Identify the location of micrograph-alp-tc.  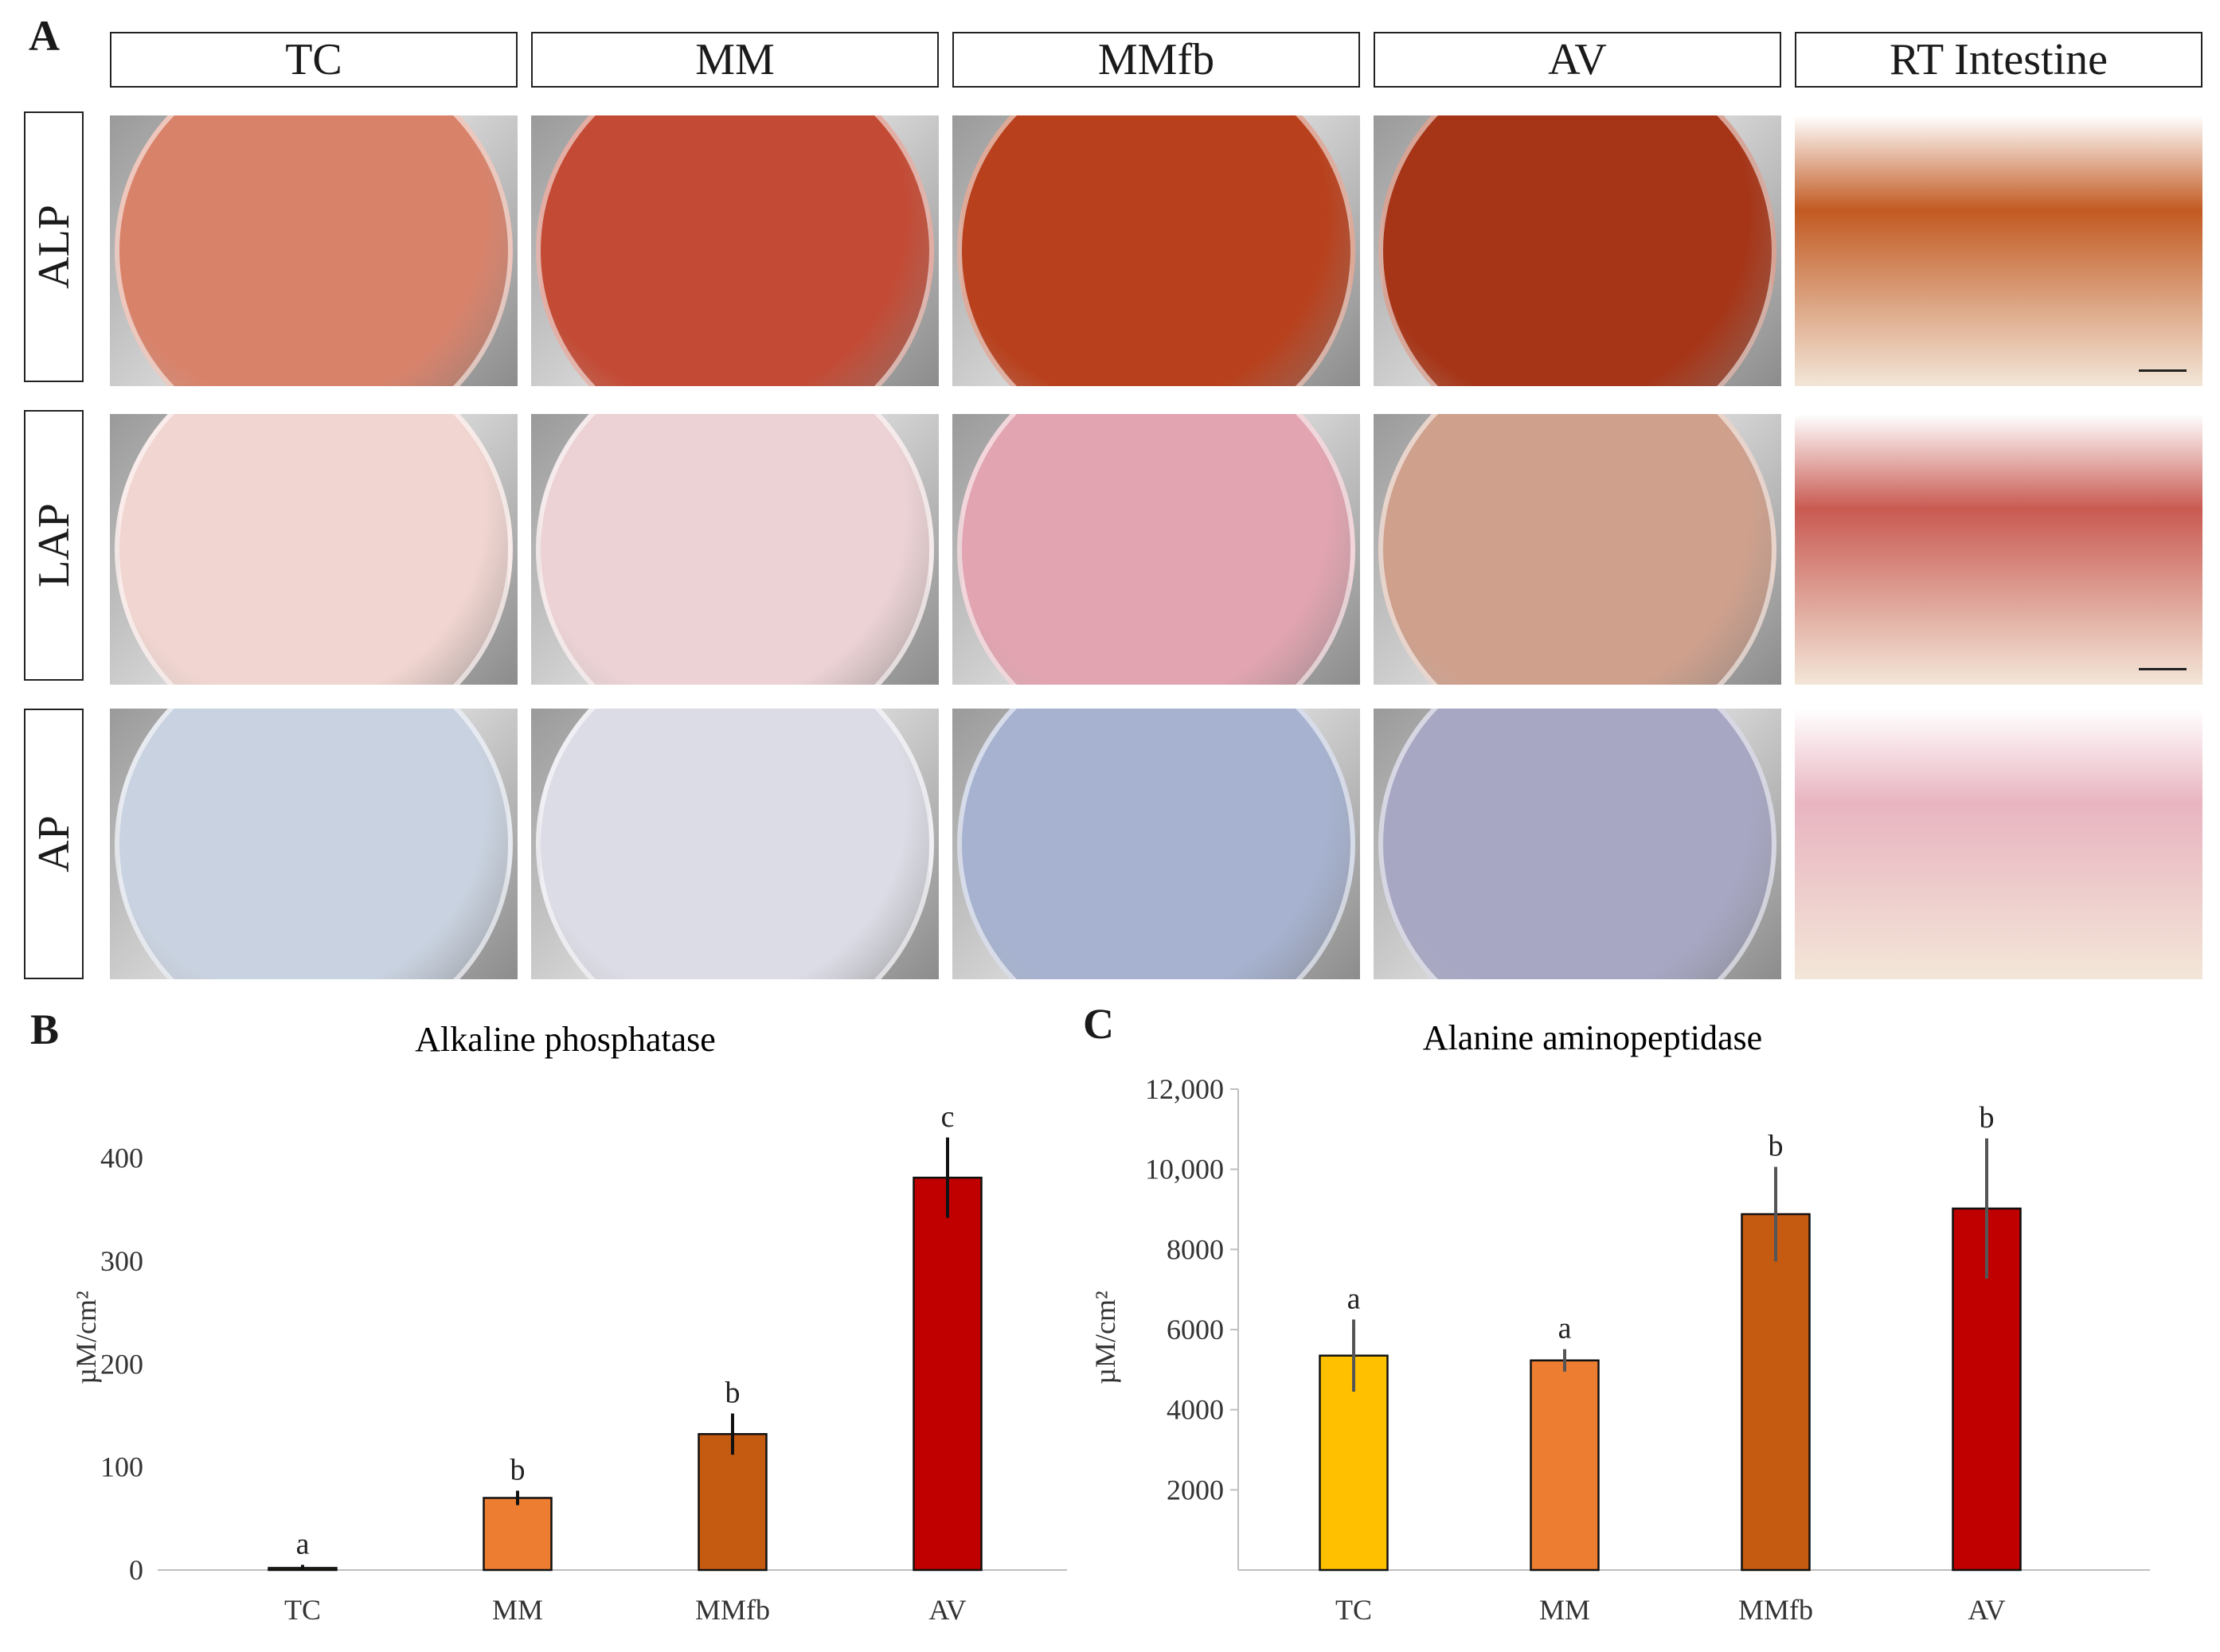
(314, 250).